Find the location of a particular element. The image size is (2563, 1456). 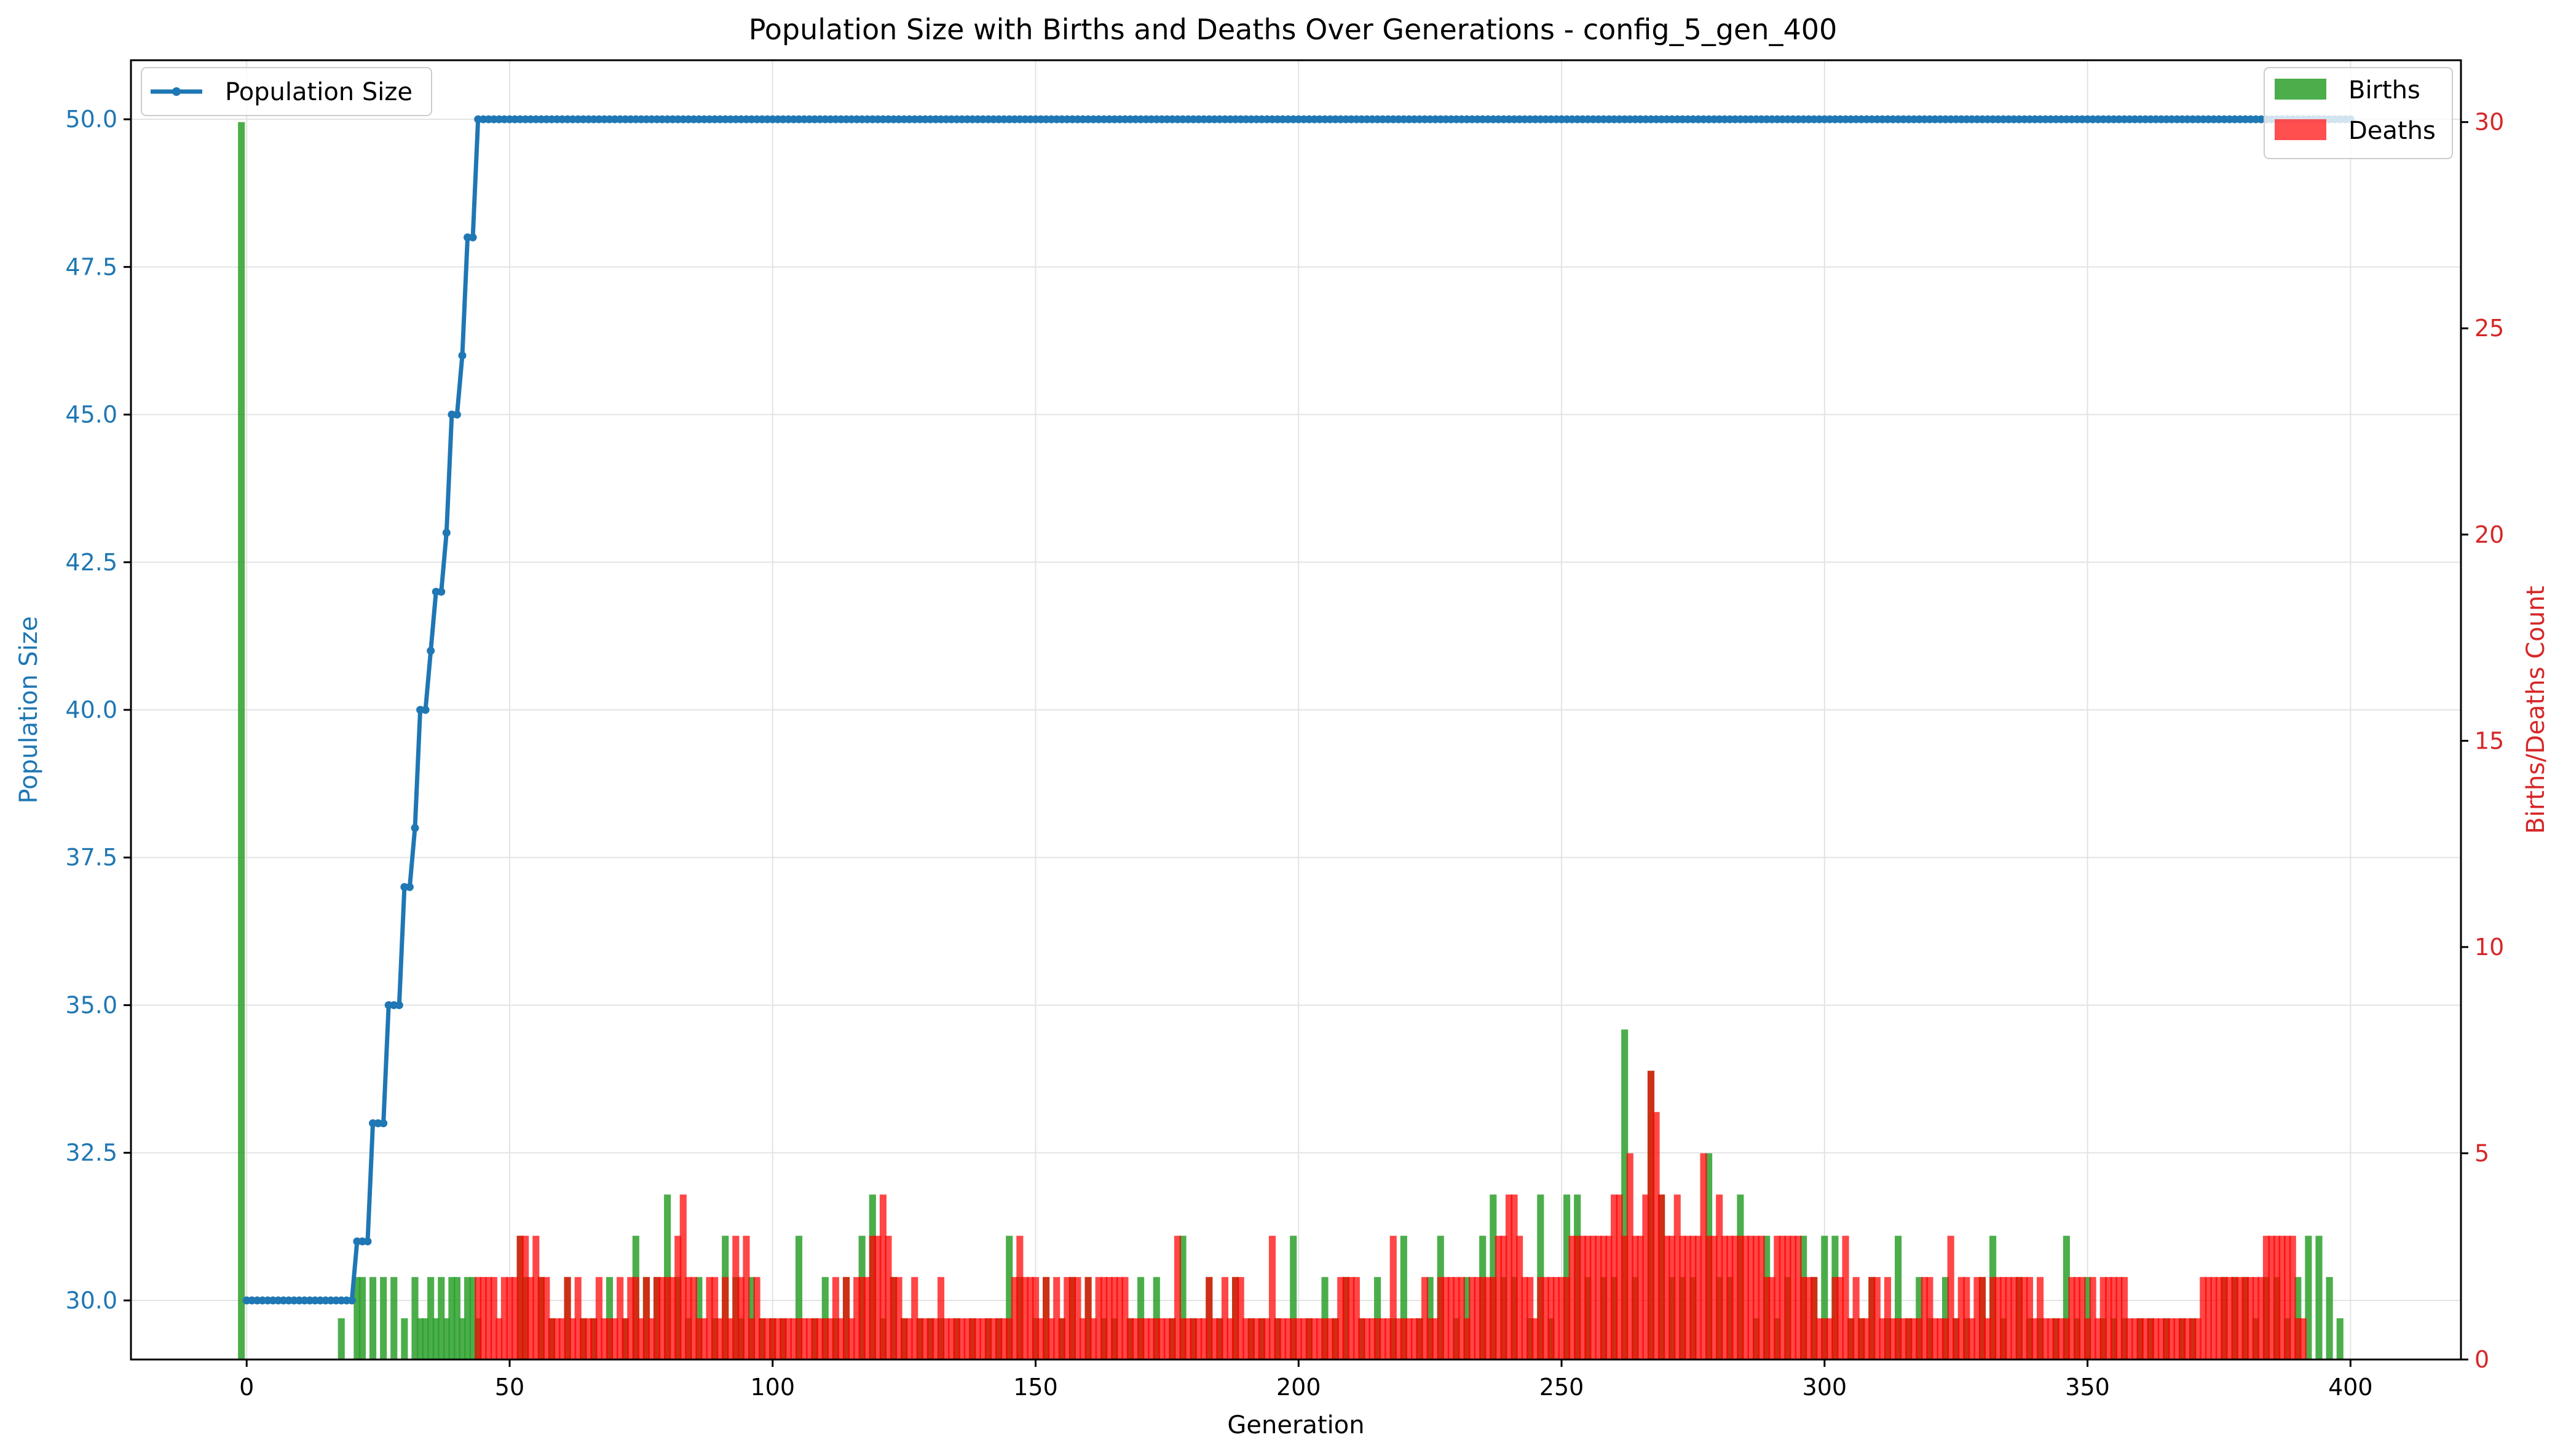

right-tick-label: 30 is located at coordinates (2489, 122).